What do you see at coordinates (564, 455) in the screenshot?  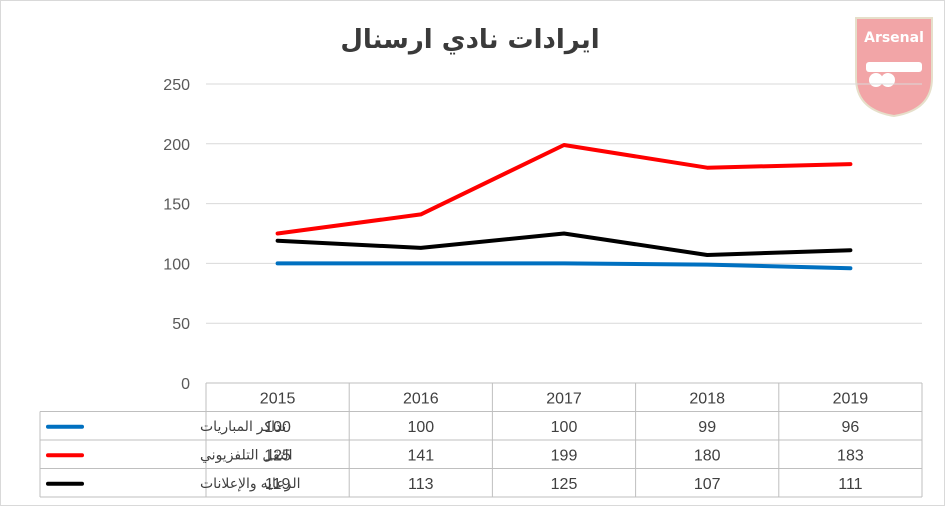 I see `data-label: 199` at bounding box center [564, 455].